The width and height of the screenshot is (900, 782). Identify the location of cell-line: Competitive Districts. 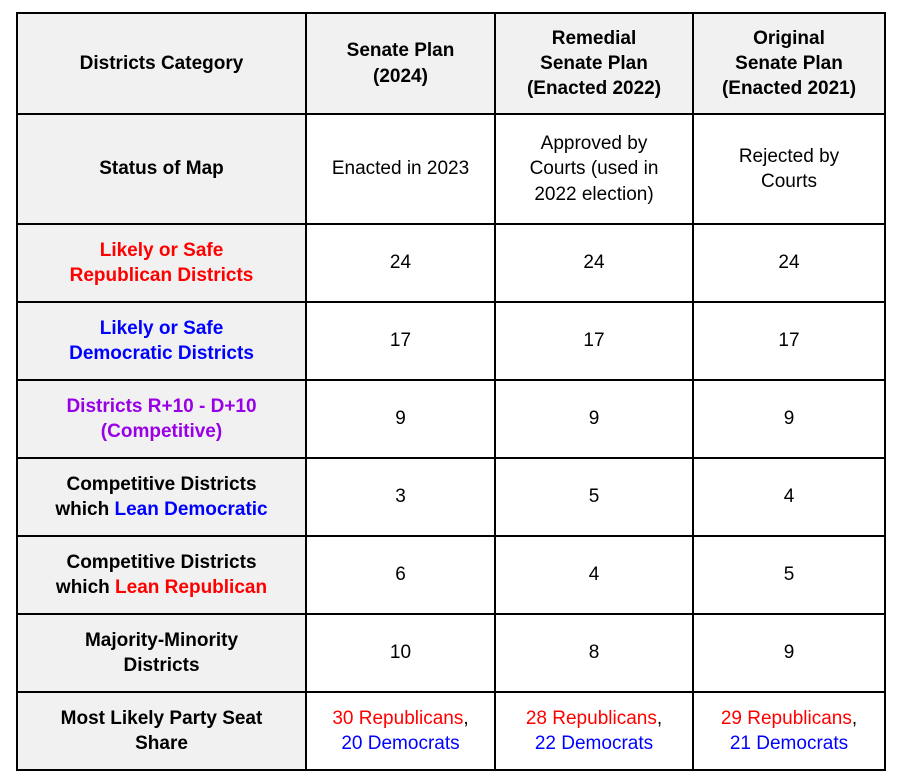
(161, 562).